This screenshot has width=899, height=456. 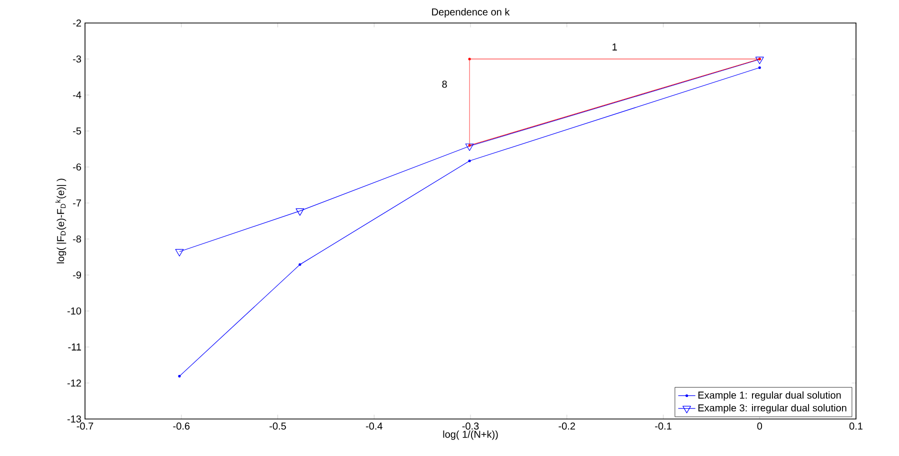 I want to click on y-axis-title: log( |F$_{D}$(e)-F$_{D}$$^{k}$(e)| ), so click(x=60, y=221).